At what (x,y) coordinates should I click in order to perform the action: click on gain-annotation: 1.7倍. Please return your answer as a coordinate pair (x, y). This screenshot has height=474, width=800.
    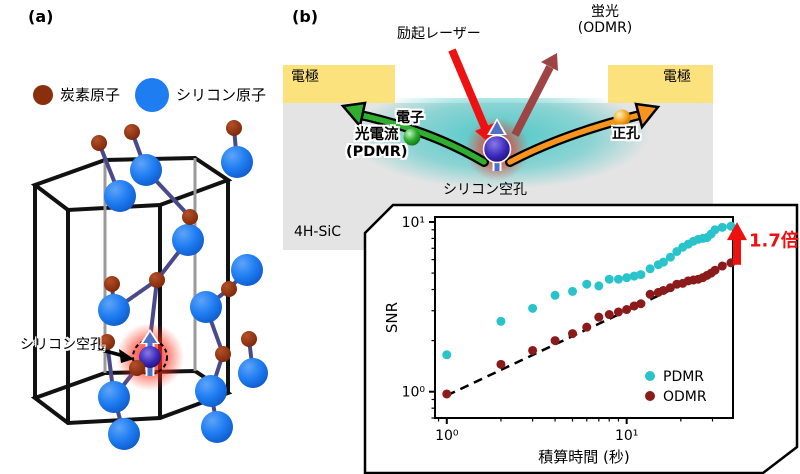
    Looking at the image, I should click on (774, 240).